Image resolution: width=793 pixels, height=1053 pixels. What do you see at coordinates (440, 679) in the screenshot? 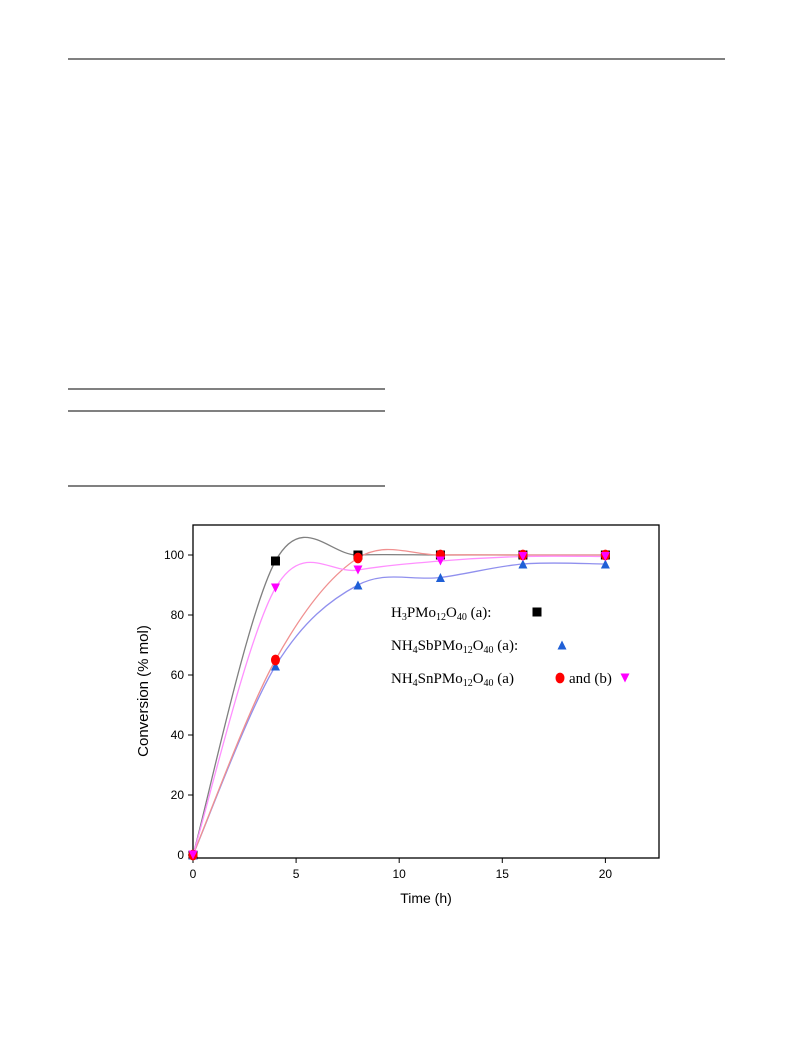
I see `legend-text-part: SnPMo` at bounding box center [440, 679].